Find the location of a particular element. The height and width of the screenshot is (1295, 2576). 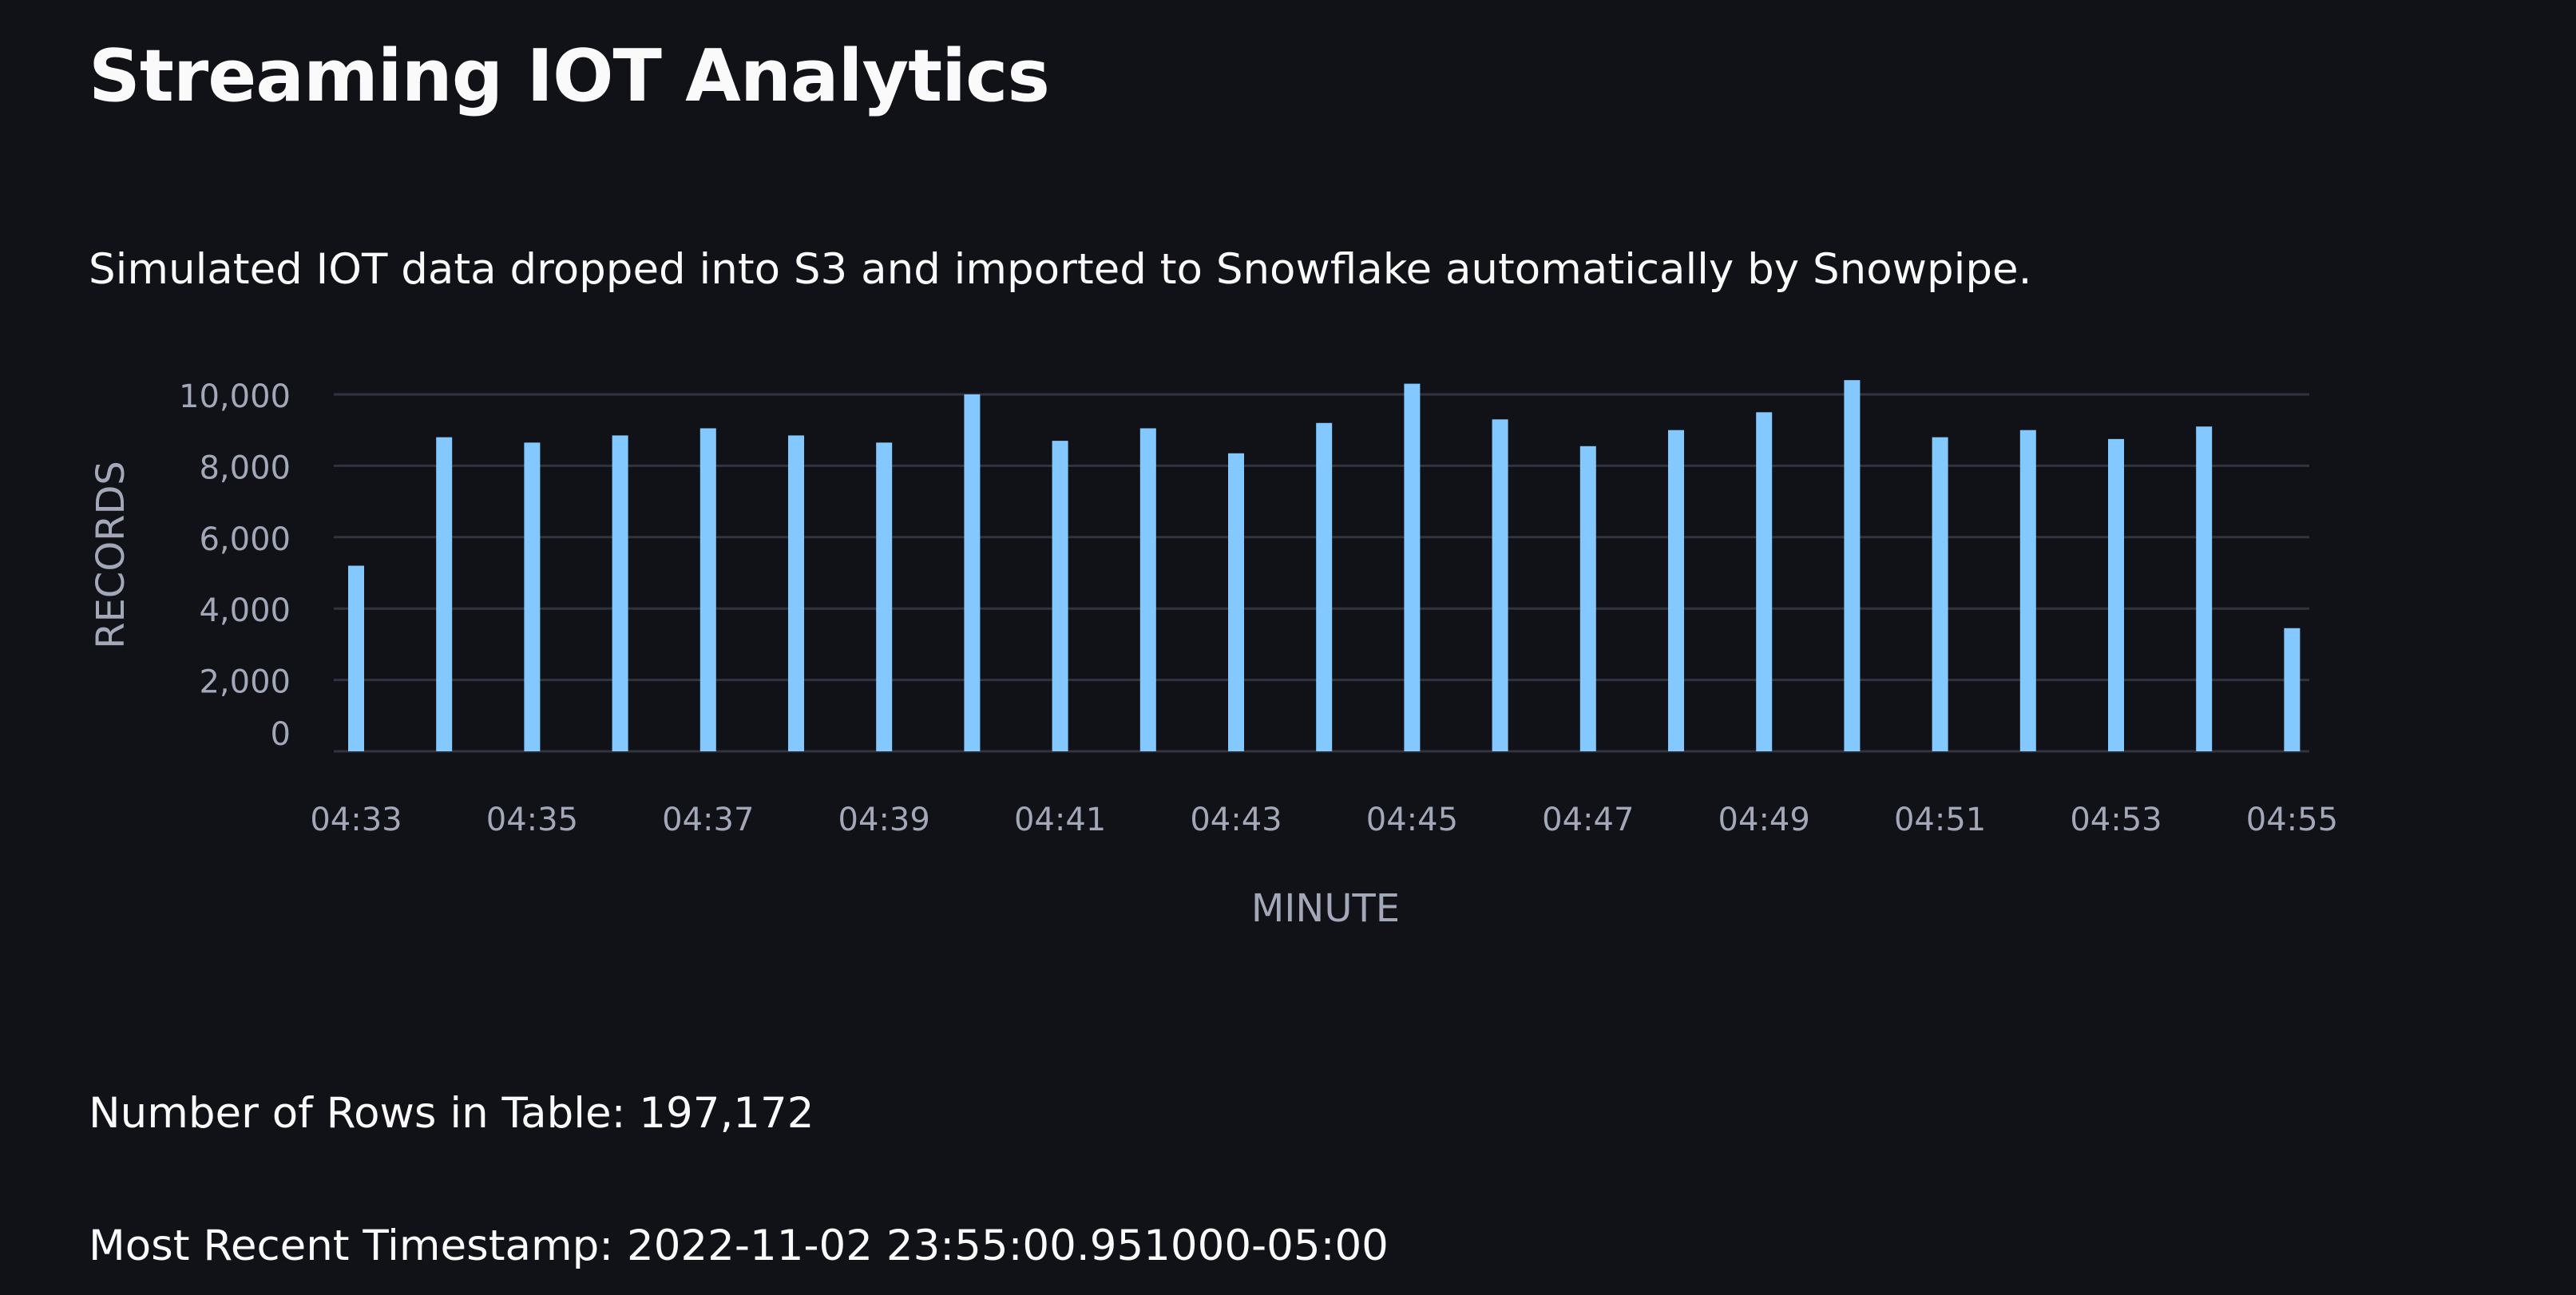

x-tick-label: 04:45 is located at coordinates (1412, 820).